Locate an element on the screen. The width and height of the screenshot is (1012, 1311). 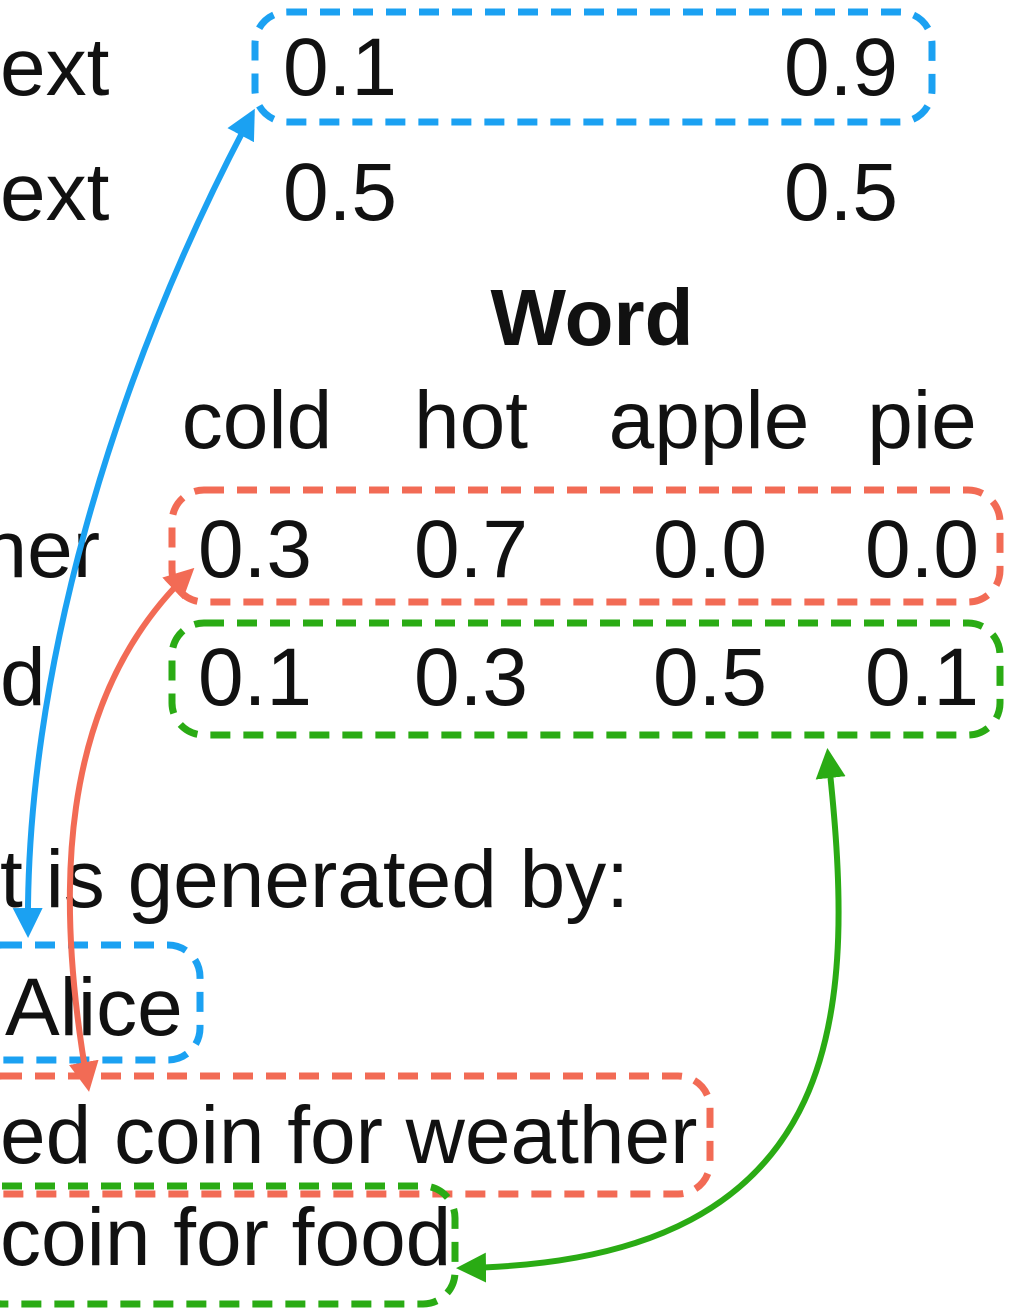
column-header: pie is located at coordinates (921, 420).